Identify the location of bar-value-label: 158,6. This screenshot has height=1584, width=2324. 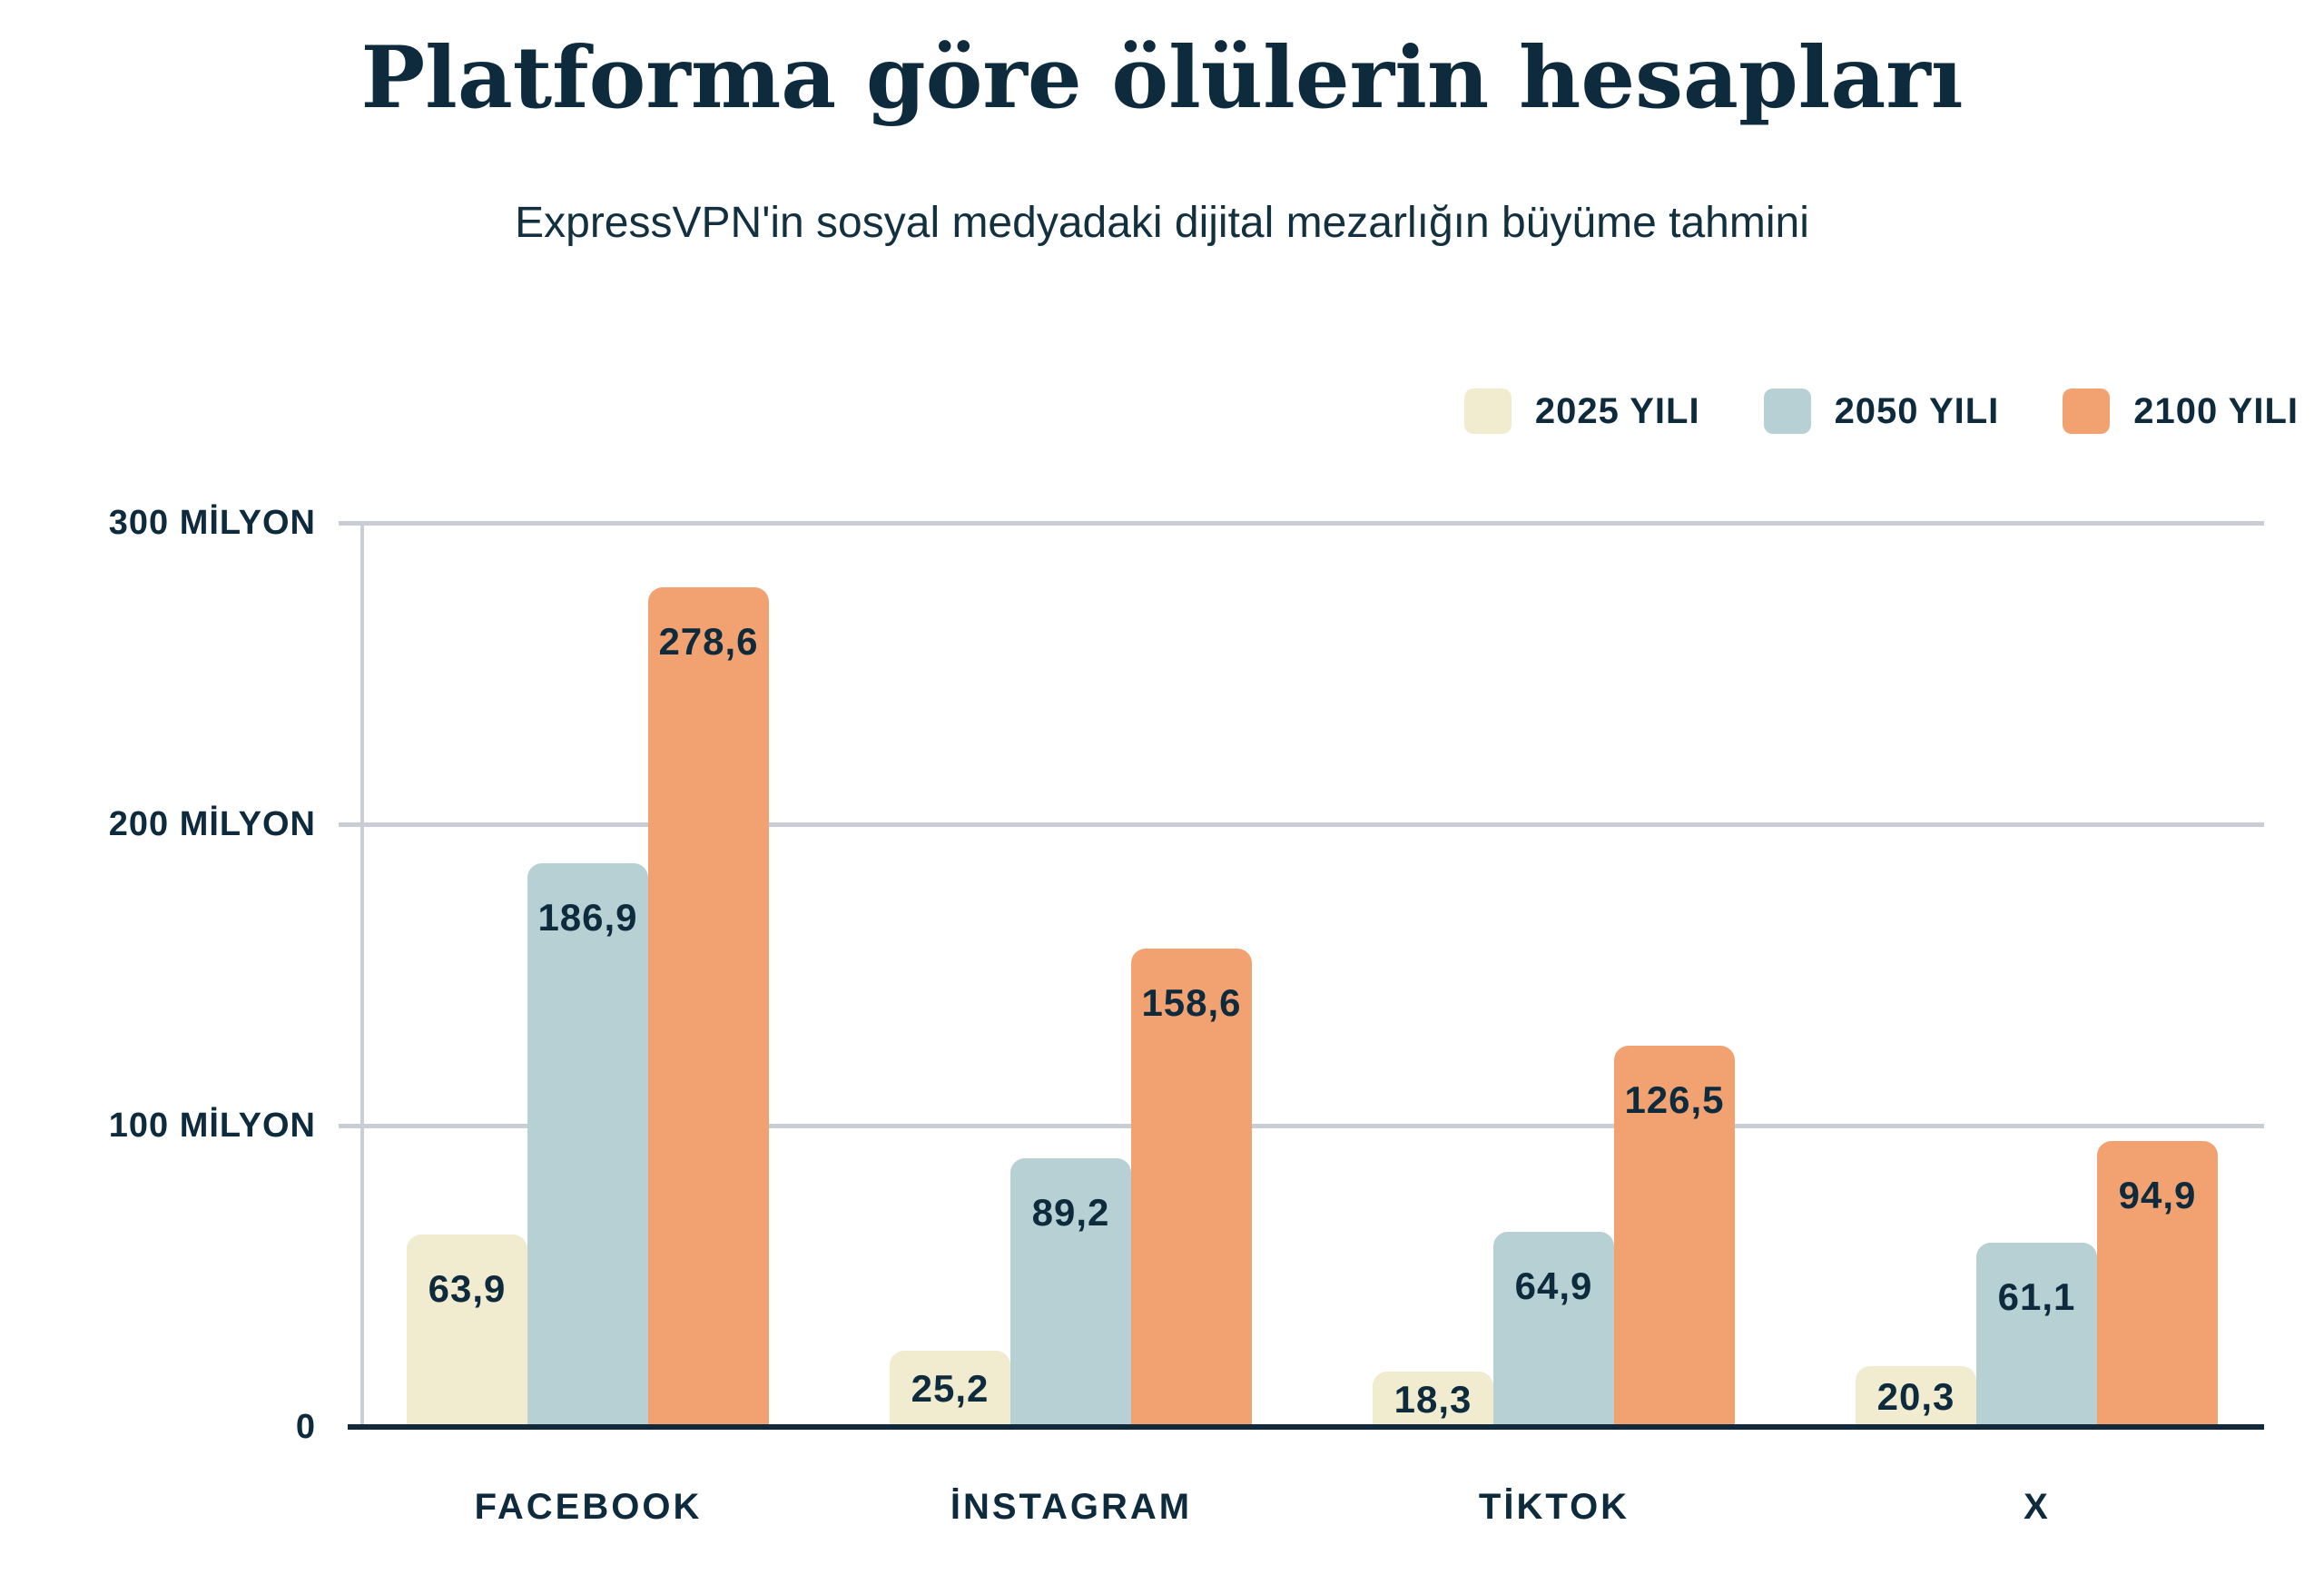
(1191, 1002).